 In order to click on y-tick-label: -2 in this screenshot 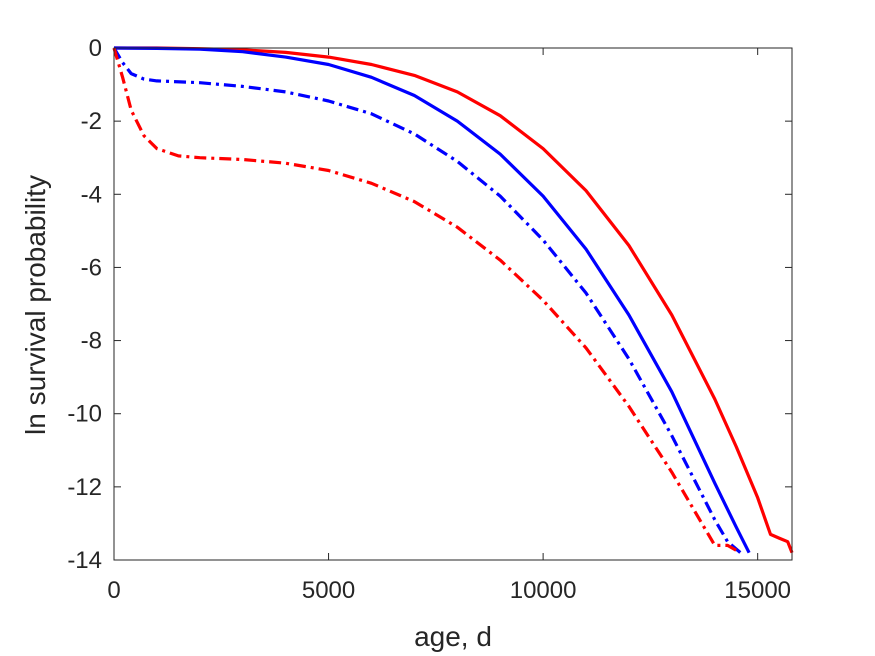, I will do `click(91, 121)`.